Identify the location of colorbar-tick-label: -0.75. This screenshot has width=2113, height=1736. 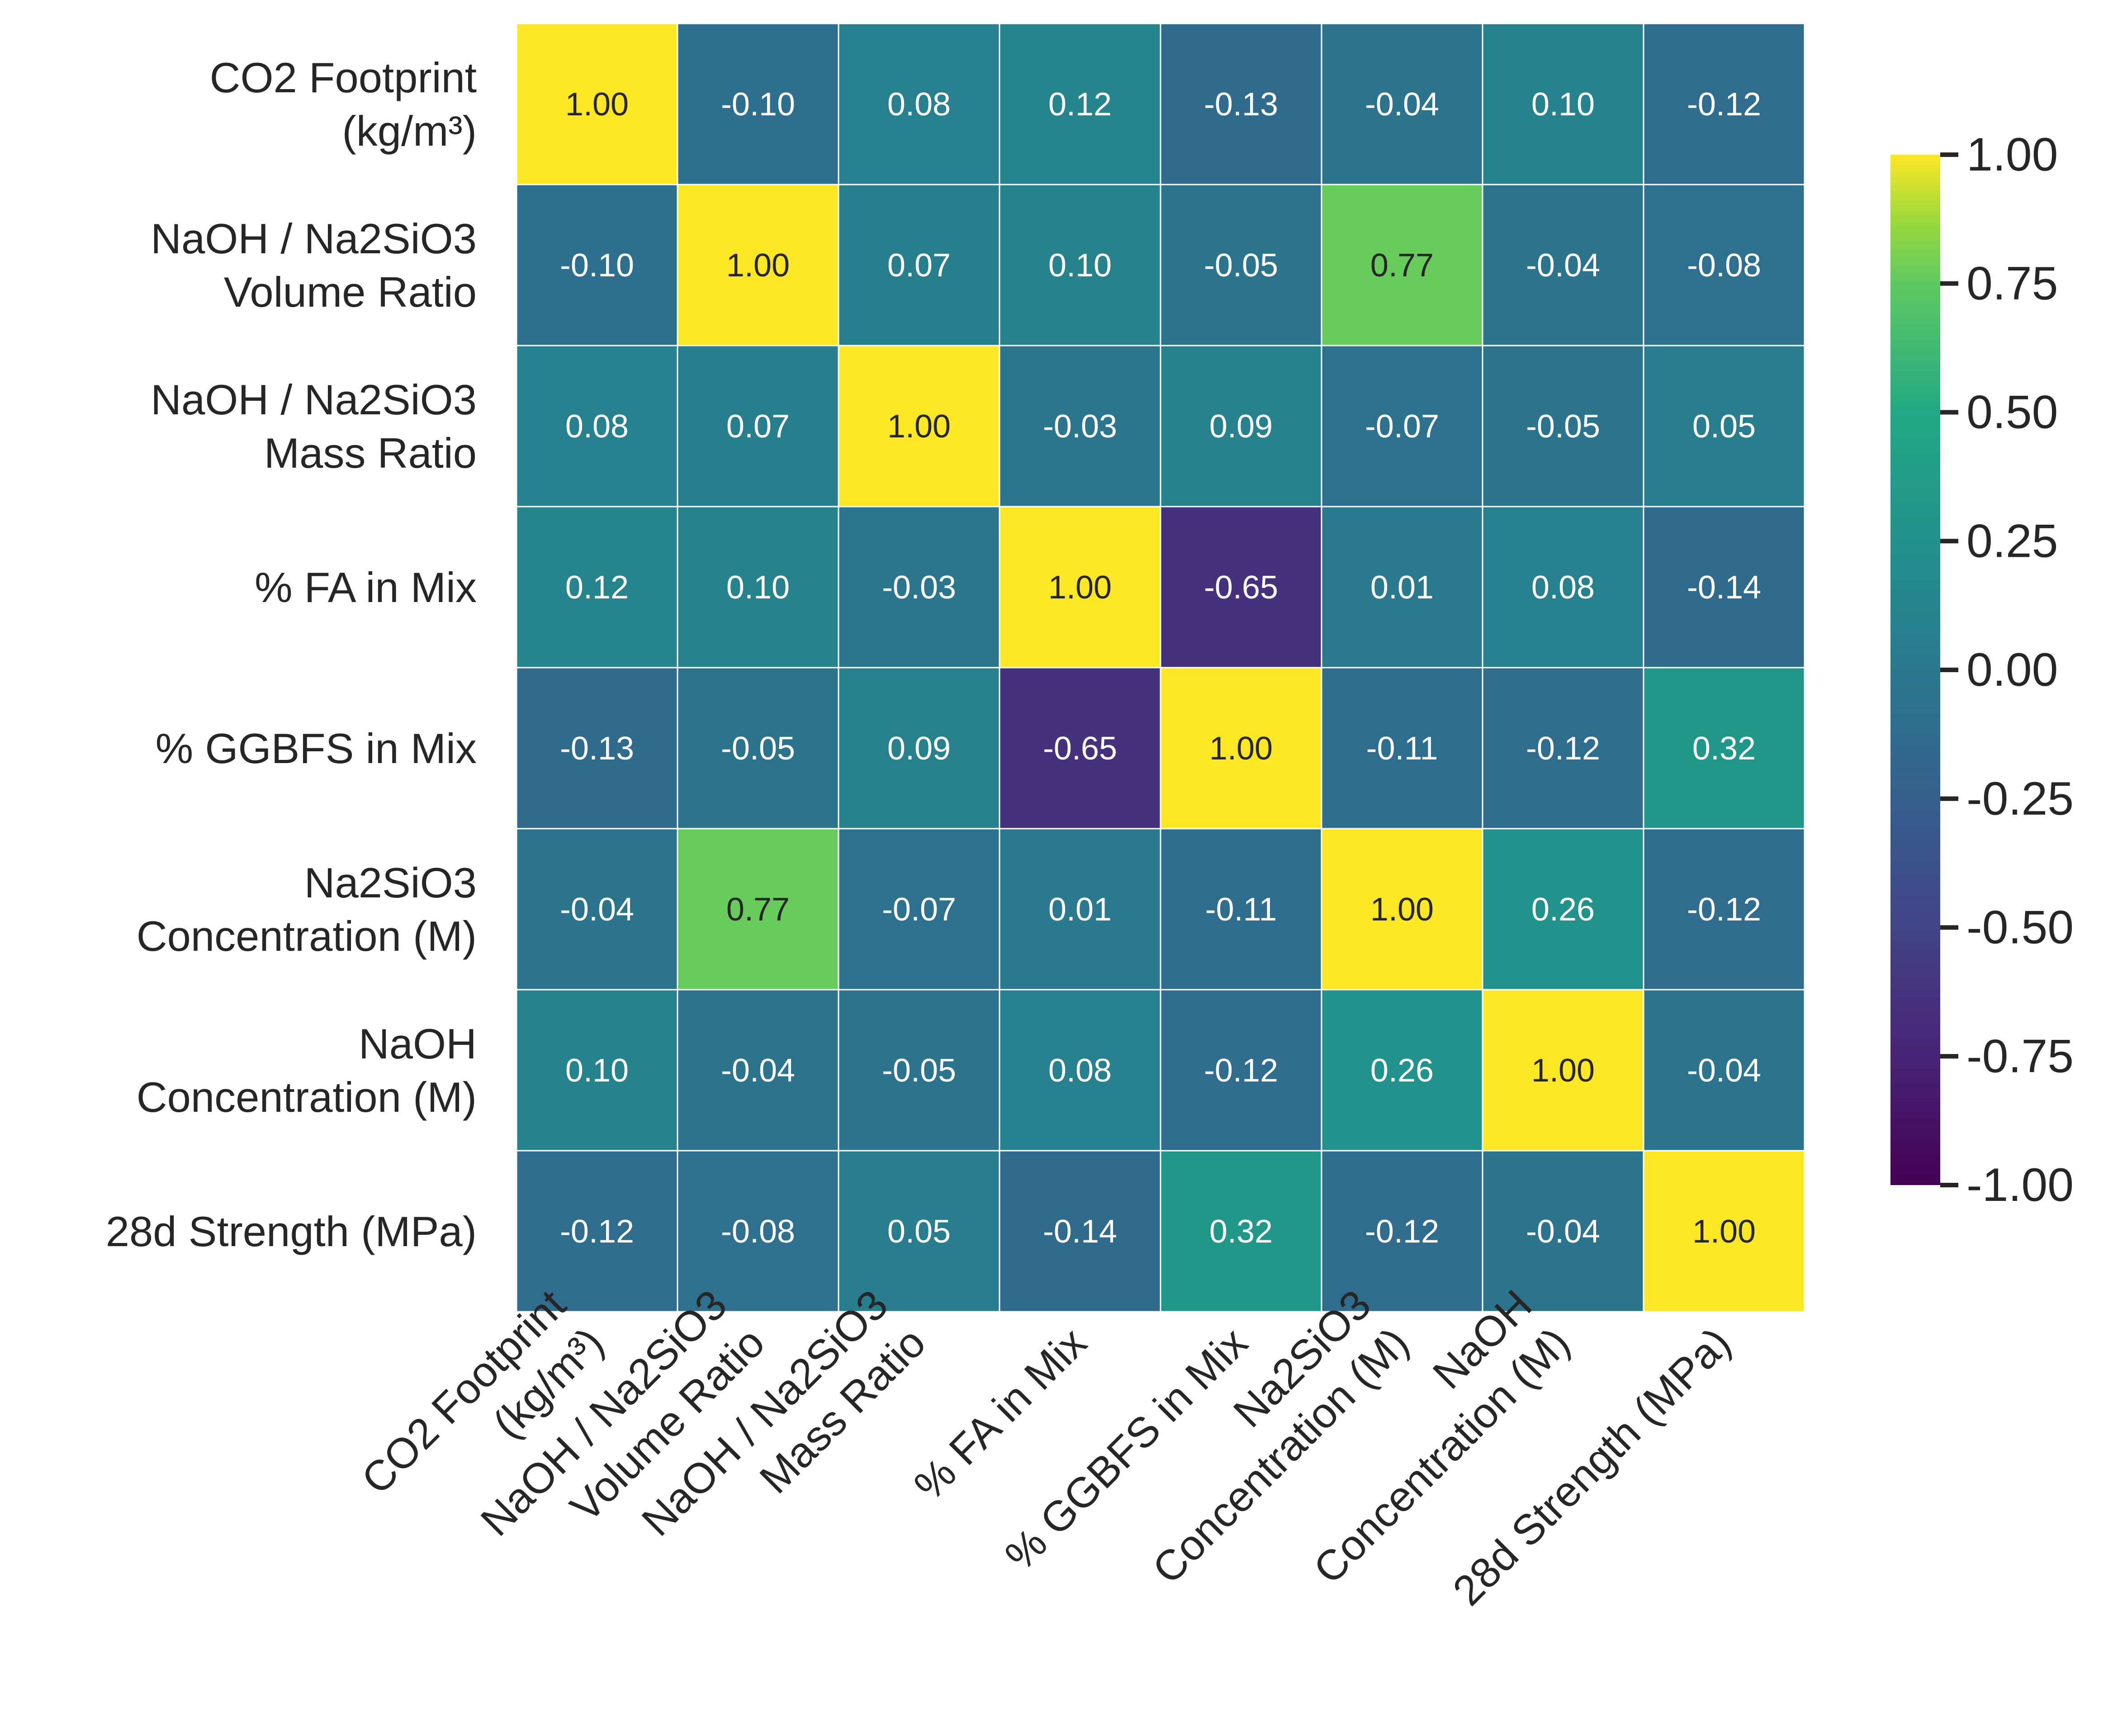
(2020, 1056).